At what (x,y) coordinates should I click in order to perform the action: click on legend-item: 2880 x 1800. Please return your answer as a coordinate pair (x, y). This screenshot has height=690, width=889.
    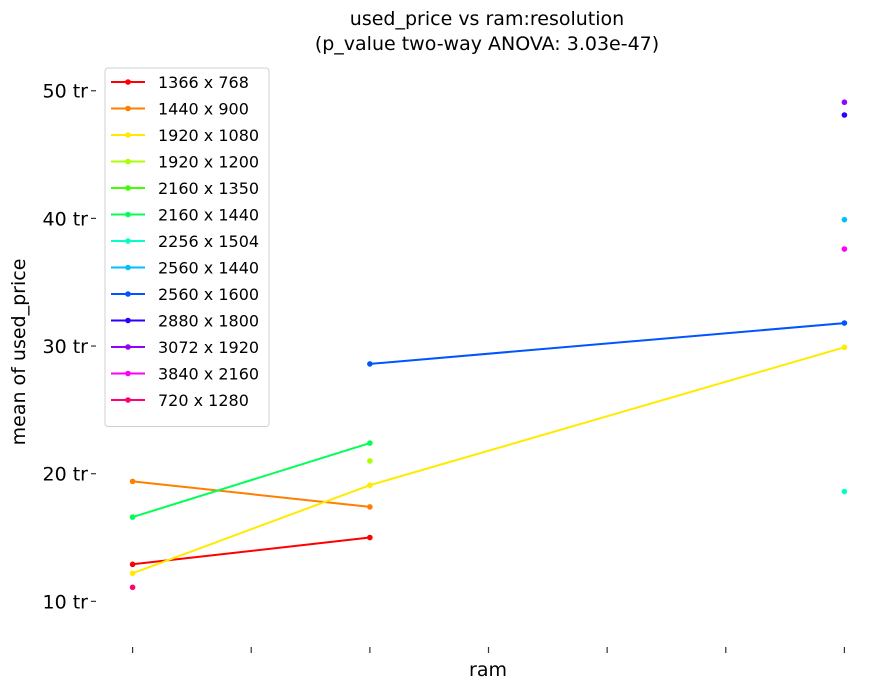
    Looking at the image, I should click on (185, 321).